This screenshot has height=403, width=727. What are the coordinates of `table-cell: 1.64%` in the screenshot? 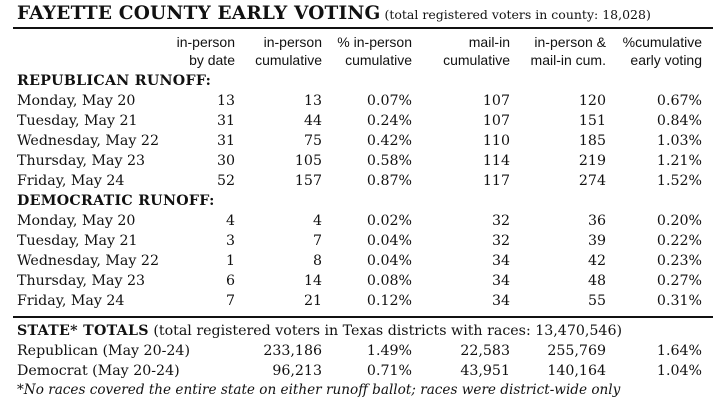 It's located at (679, 351).